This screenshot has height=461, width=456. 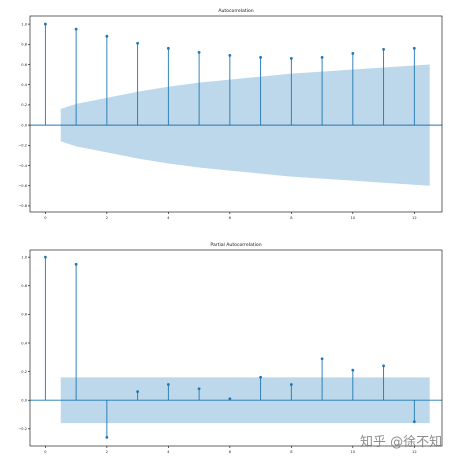 What do you see at coordinates (24, 257) in the screenshot?
I see `pacf-ytick-label: 1.0` at bounding box center [24, 257].